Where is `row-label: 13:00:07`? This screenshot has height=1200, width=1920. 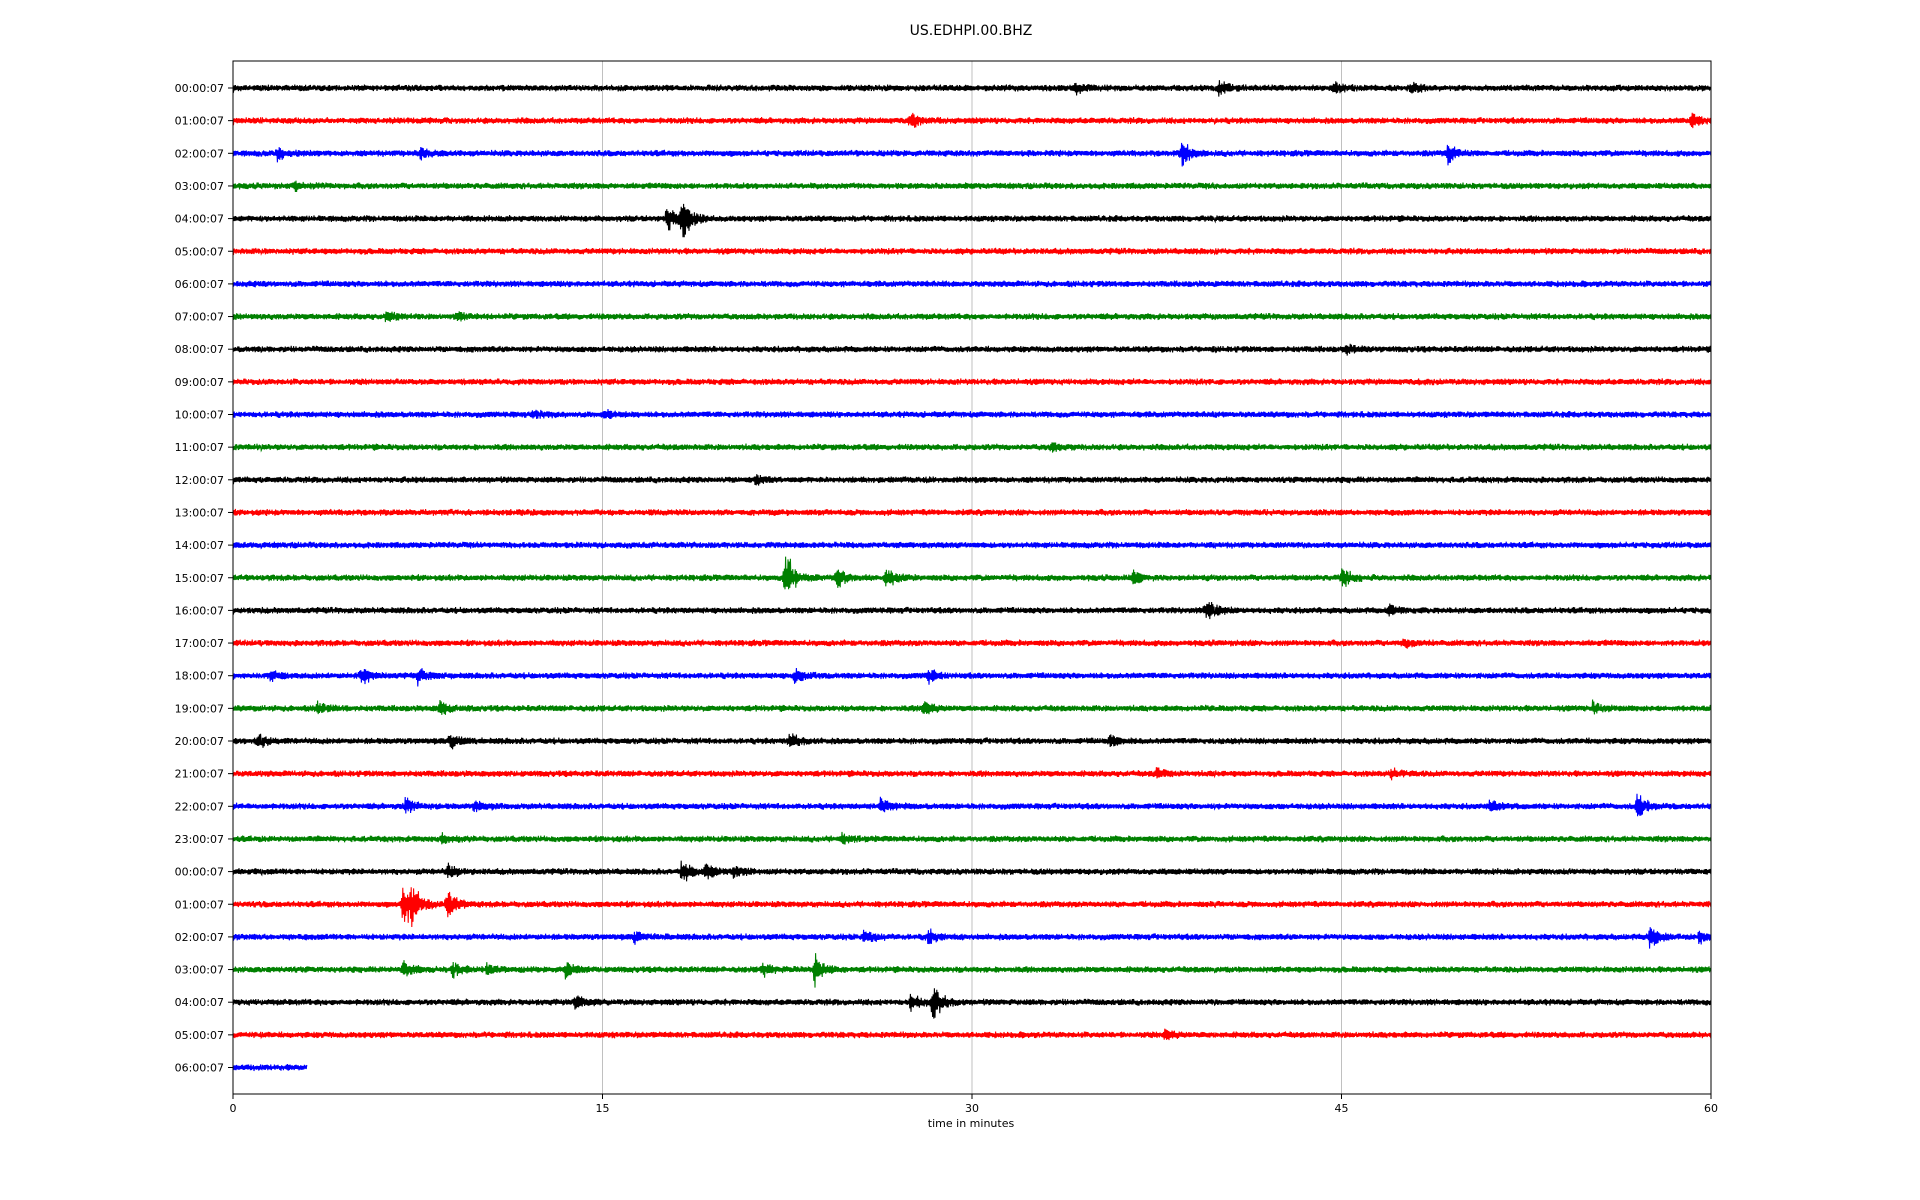
row-label: 13:00:07 is located at coordinates (199, 512).